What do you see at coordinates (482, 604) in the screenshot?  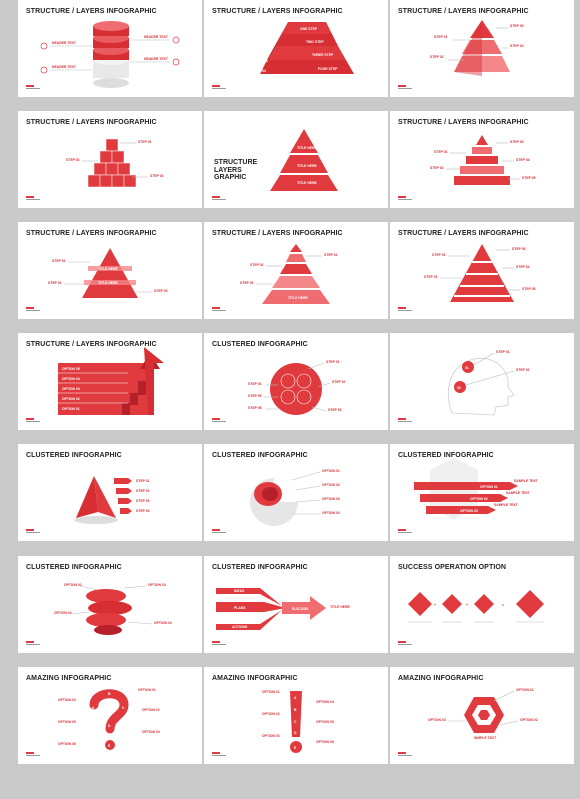 I see `slide-18: SUCCESS OPERATION OPTION + + =` at bounding box center [482, 604].